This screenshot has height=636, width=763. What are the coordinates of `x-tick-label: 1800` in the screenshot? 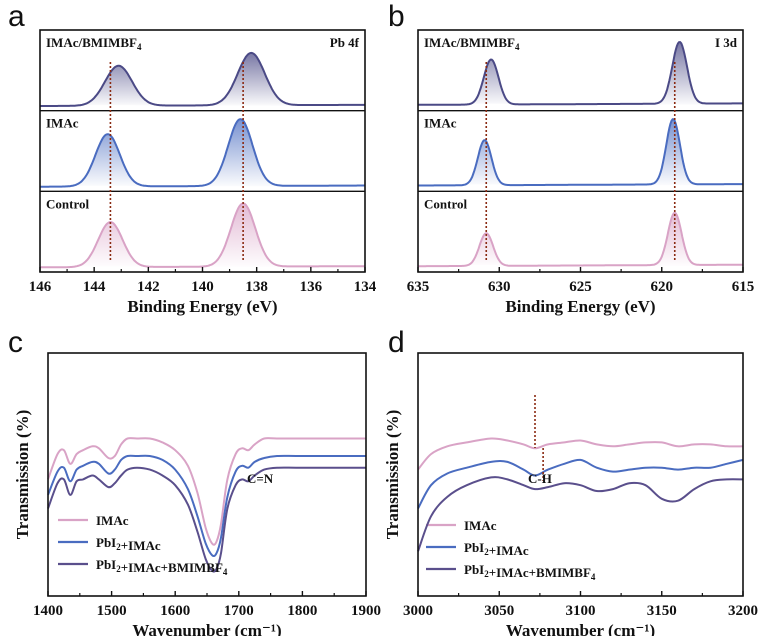 It's located at (302, 611).